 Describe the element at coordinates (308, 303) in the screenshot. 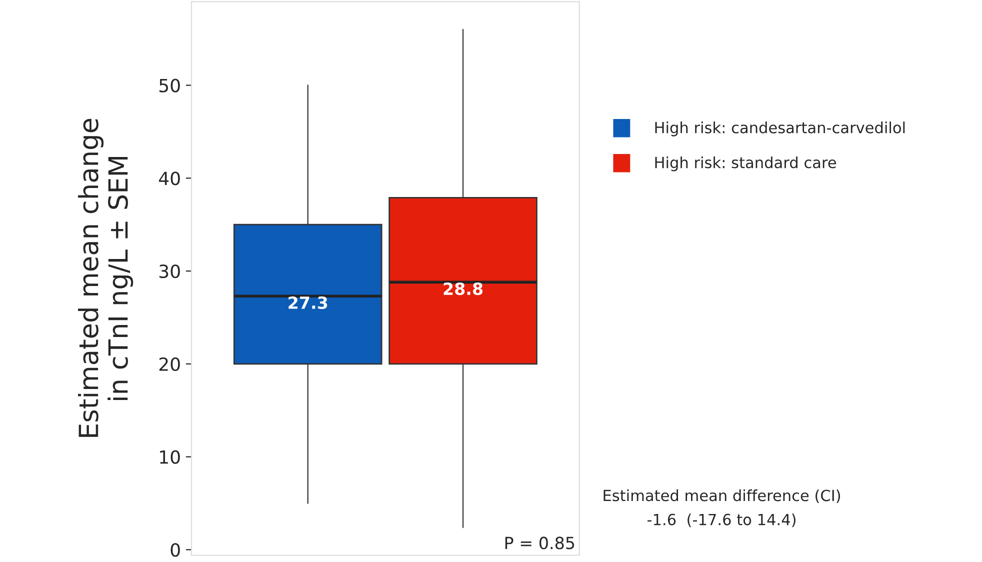

I see `text: 27.3` at that location.